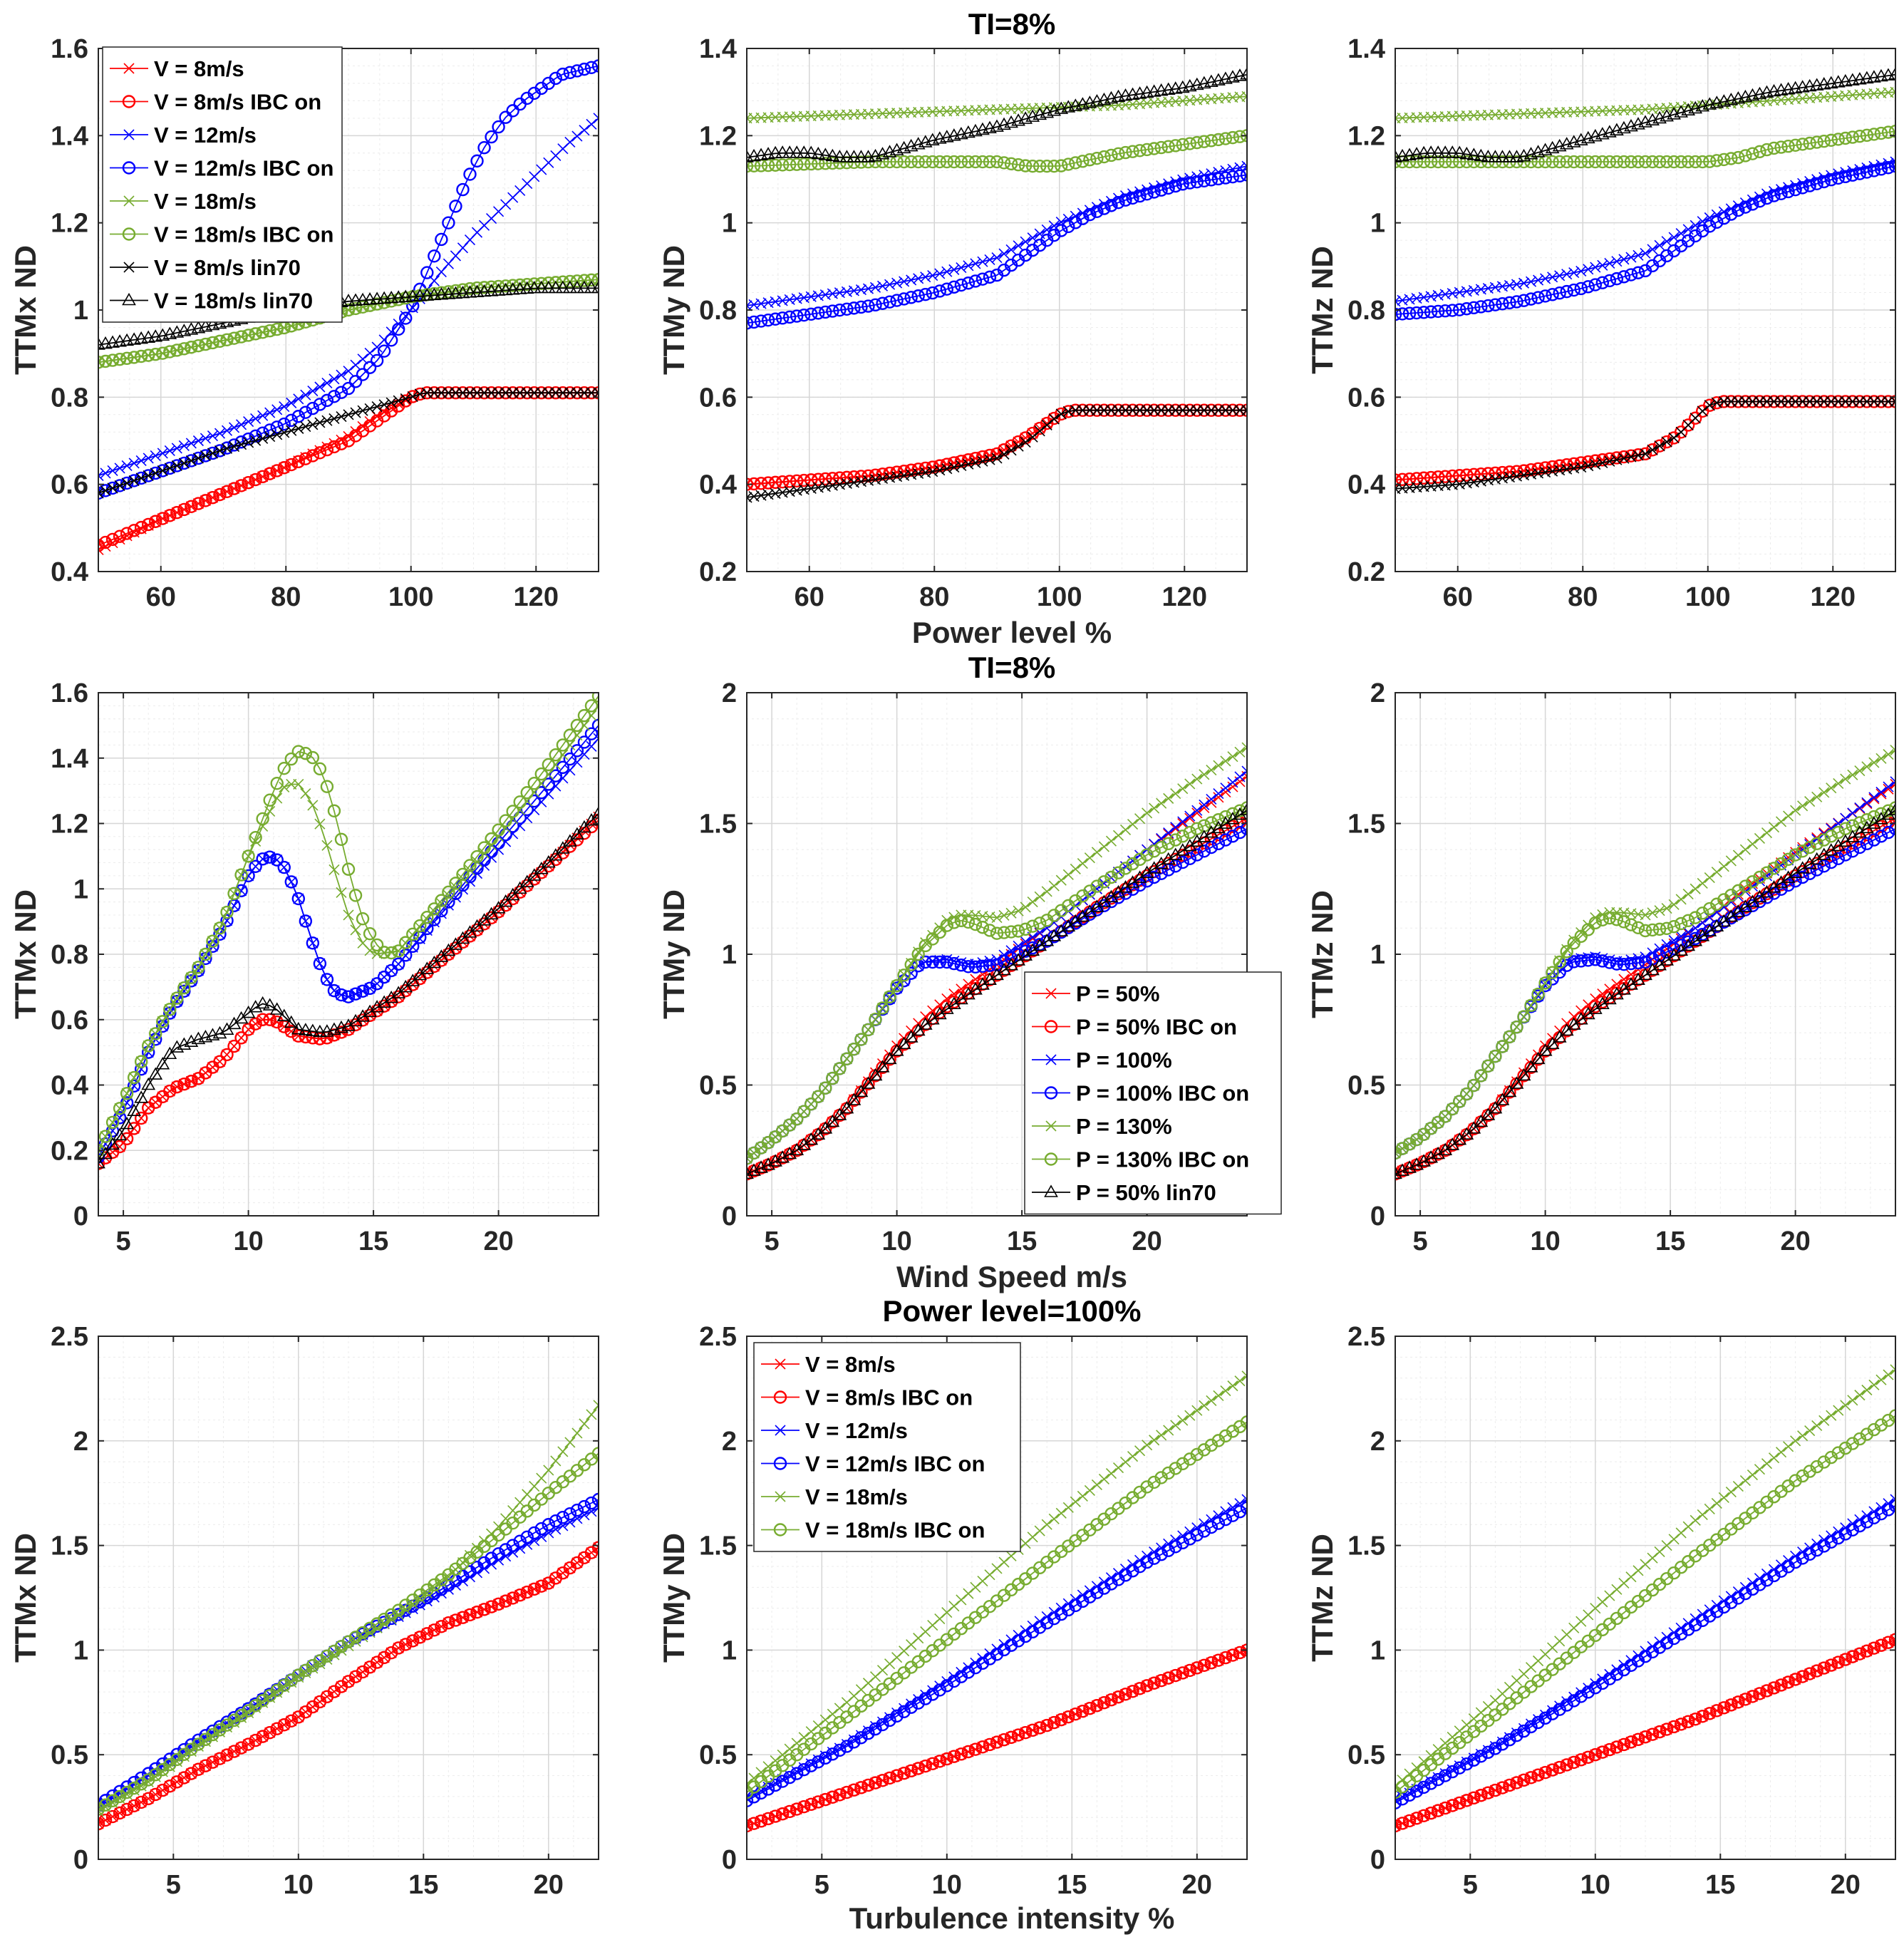 This screenshot has height=1942, width=1904. I want to click on legend-label: V = 8m/s lin70, so click(227, 267).